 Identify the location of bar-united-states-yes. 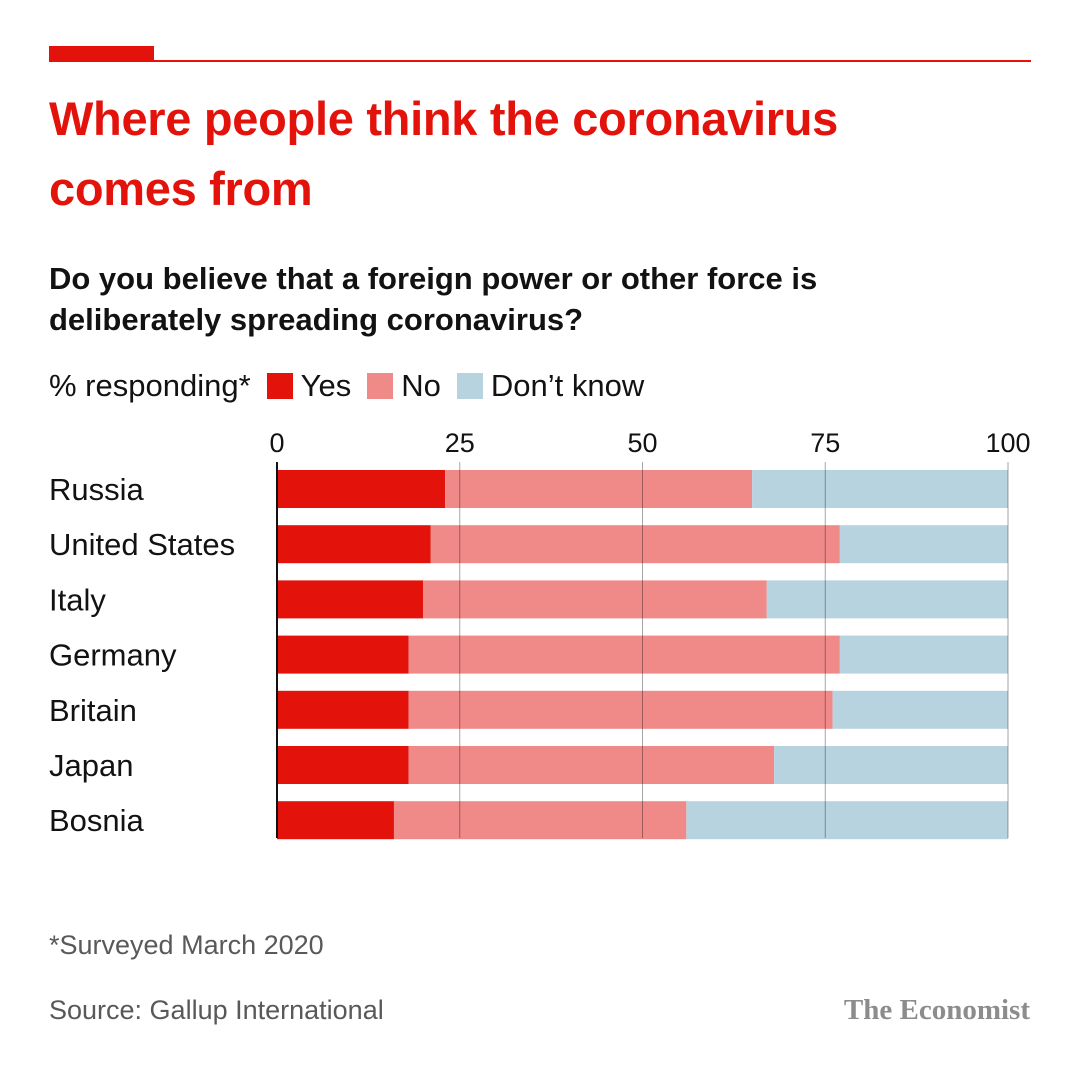
(354, 544).